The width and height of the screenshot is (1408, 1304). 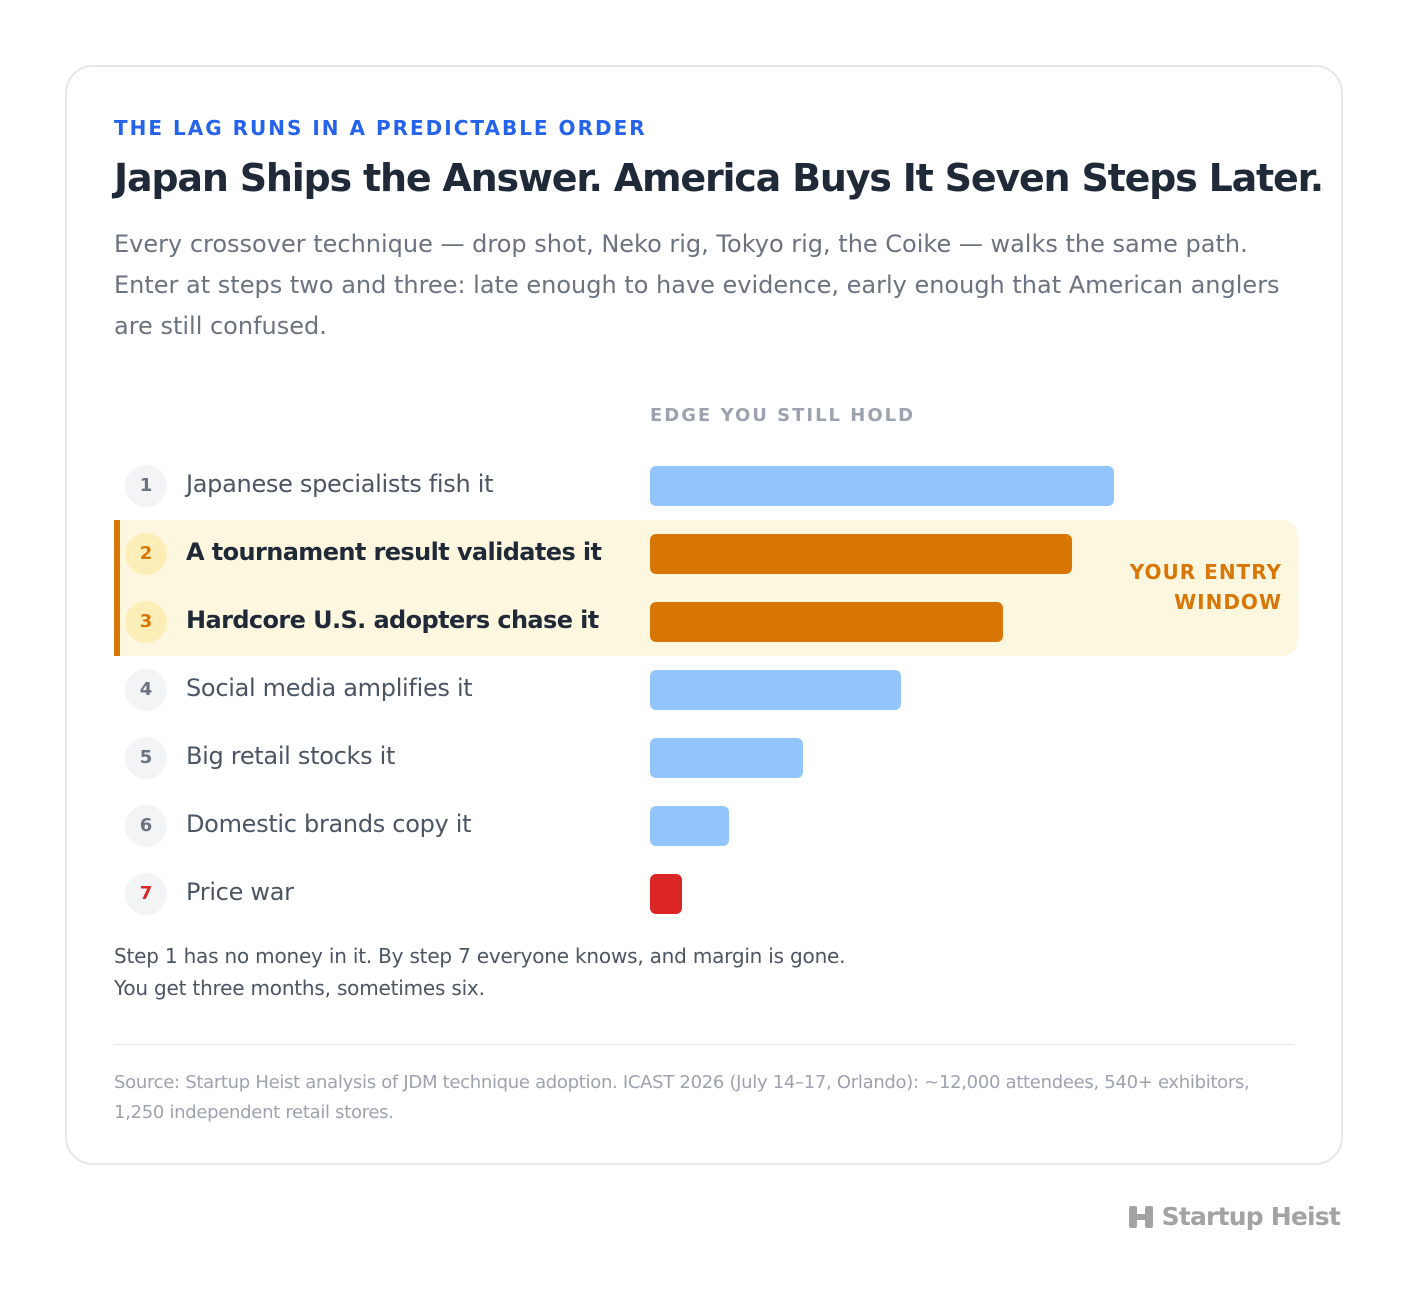 I want to click on entry-window-label-line1: YOUR ENTRY, so click(x=1205, y=572).